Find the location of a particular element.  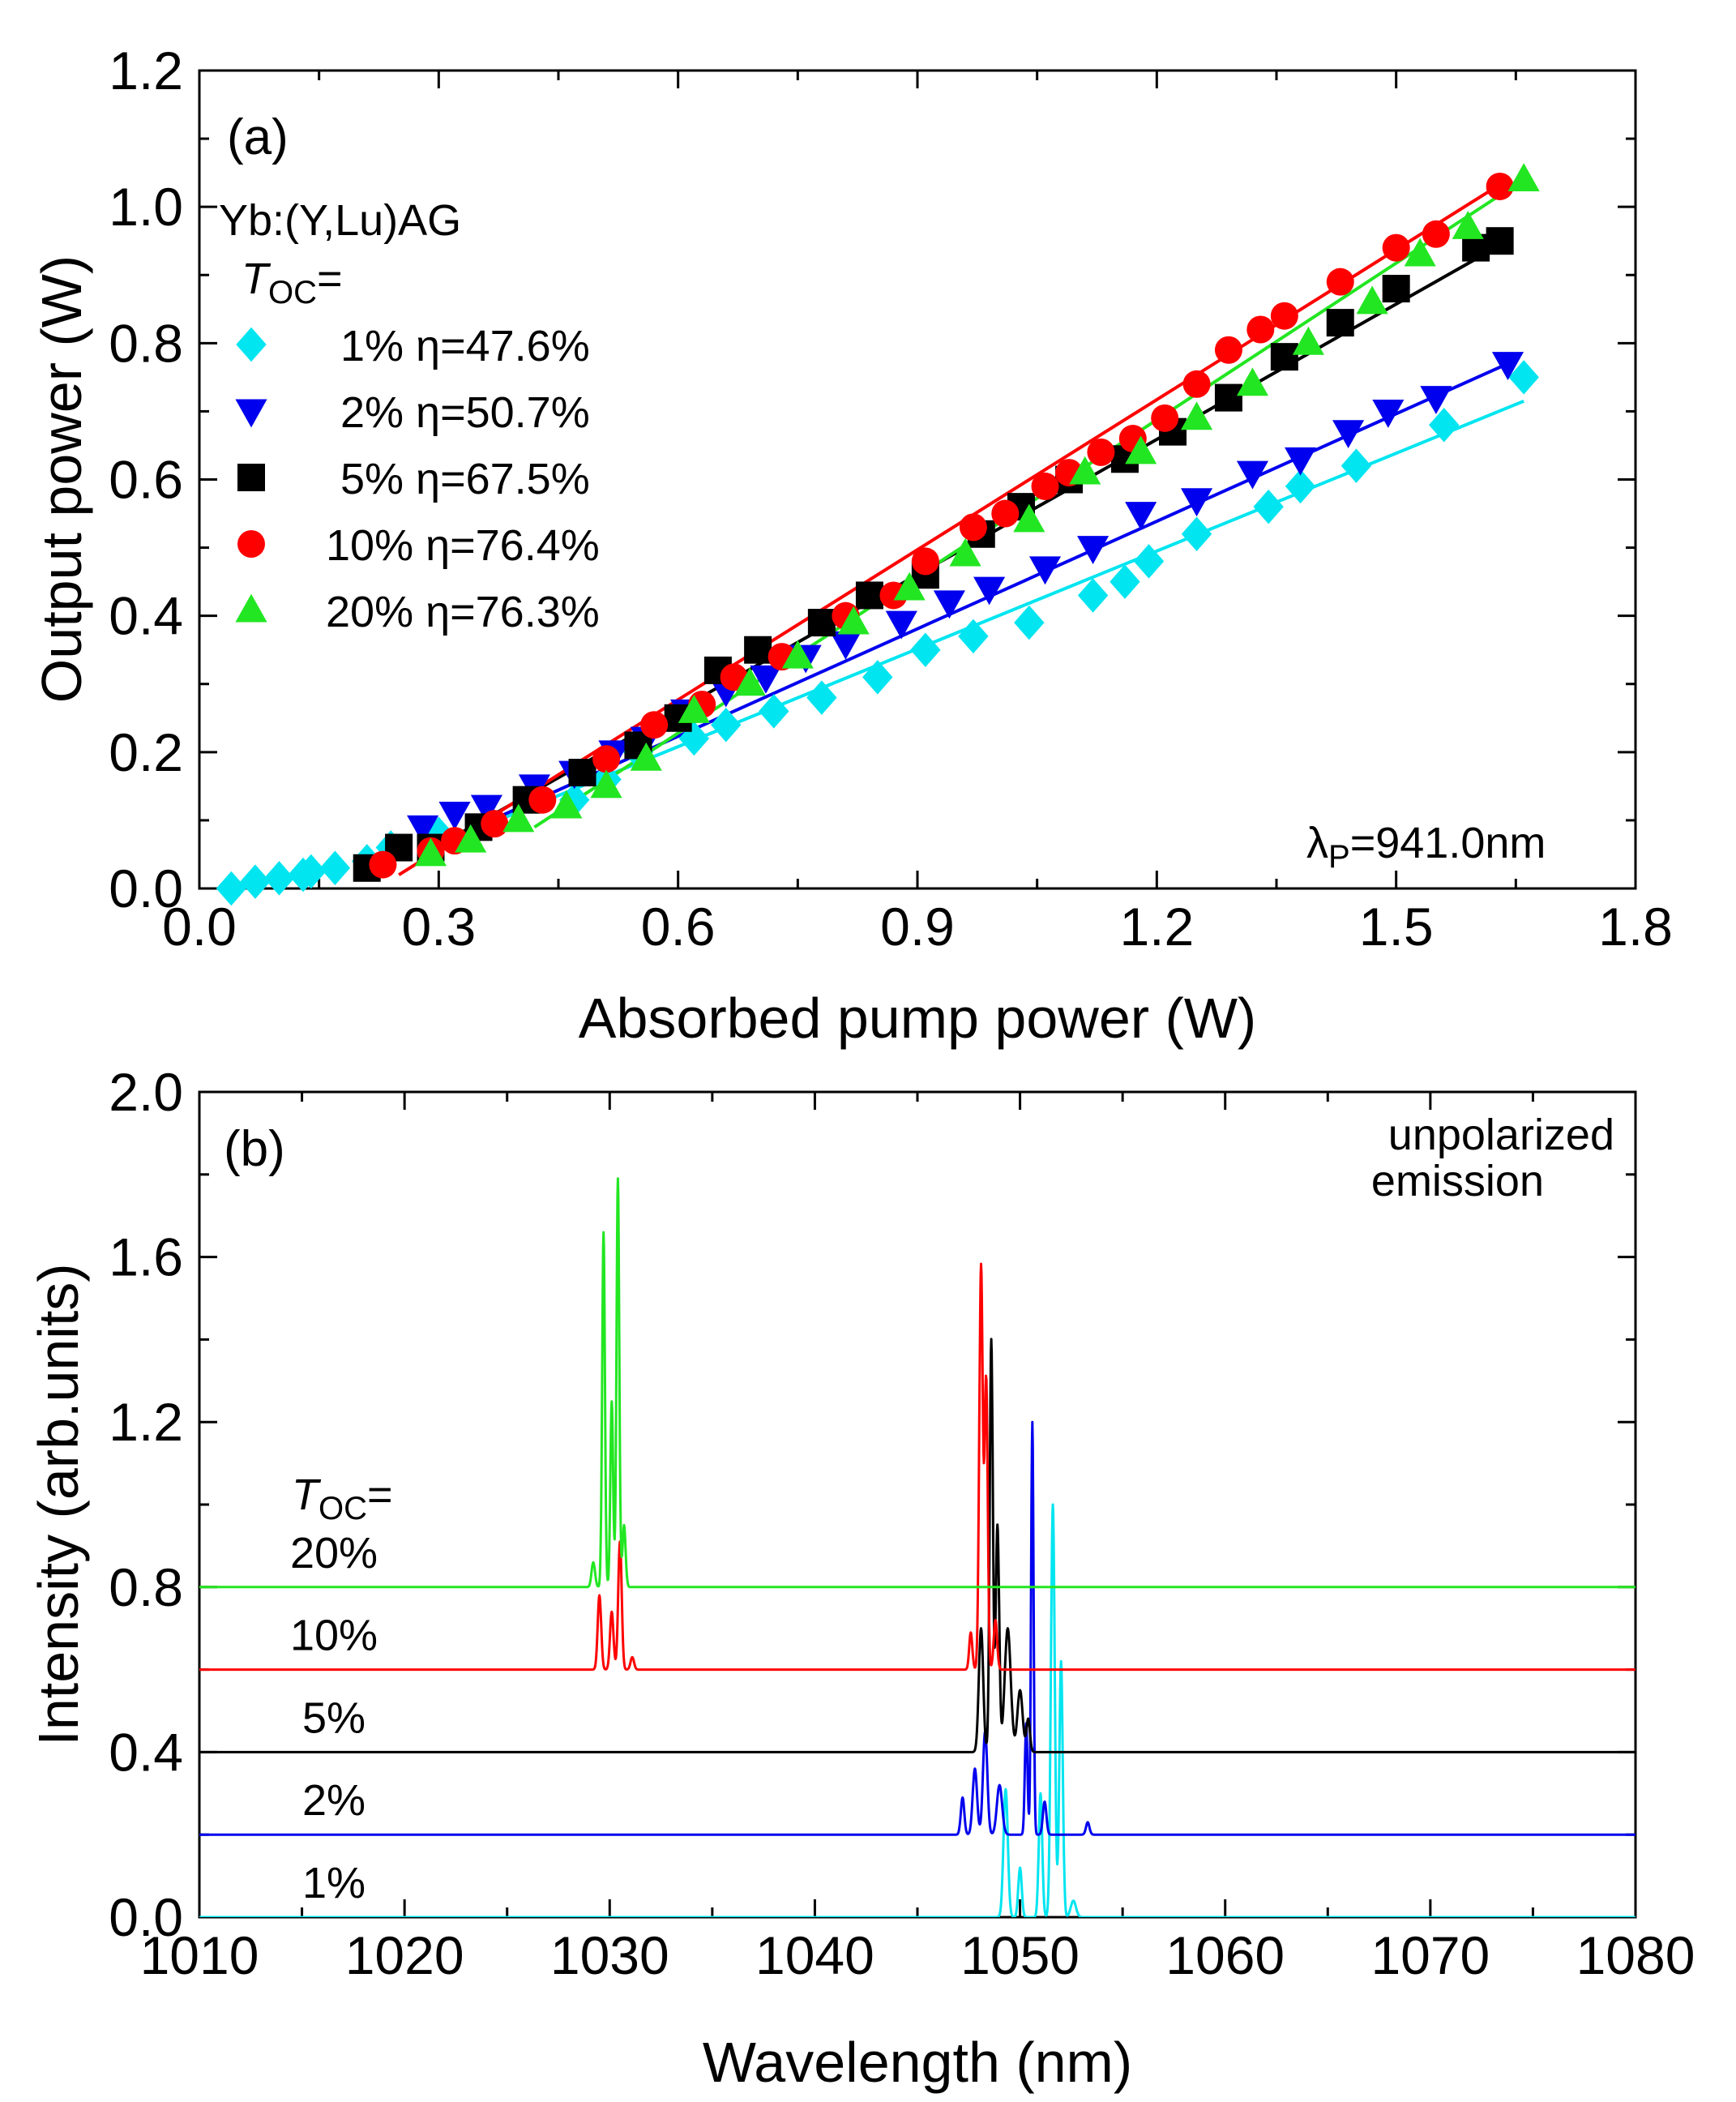

panel-b-x-tick-label: 1050 is located at coordinates (1020, 1955).